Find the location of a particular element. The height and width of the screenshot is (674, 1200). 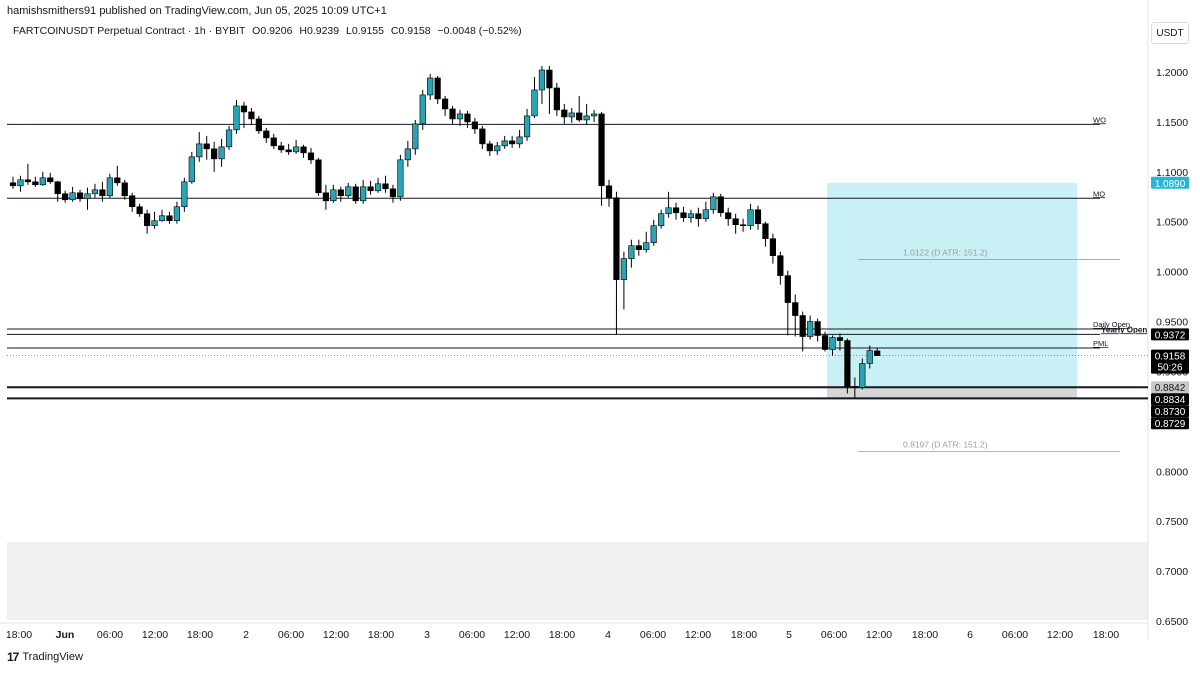

price-tick-label: 1.0000 is located at coordinates (1172, 273).